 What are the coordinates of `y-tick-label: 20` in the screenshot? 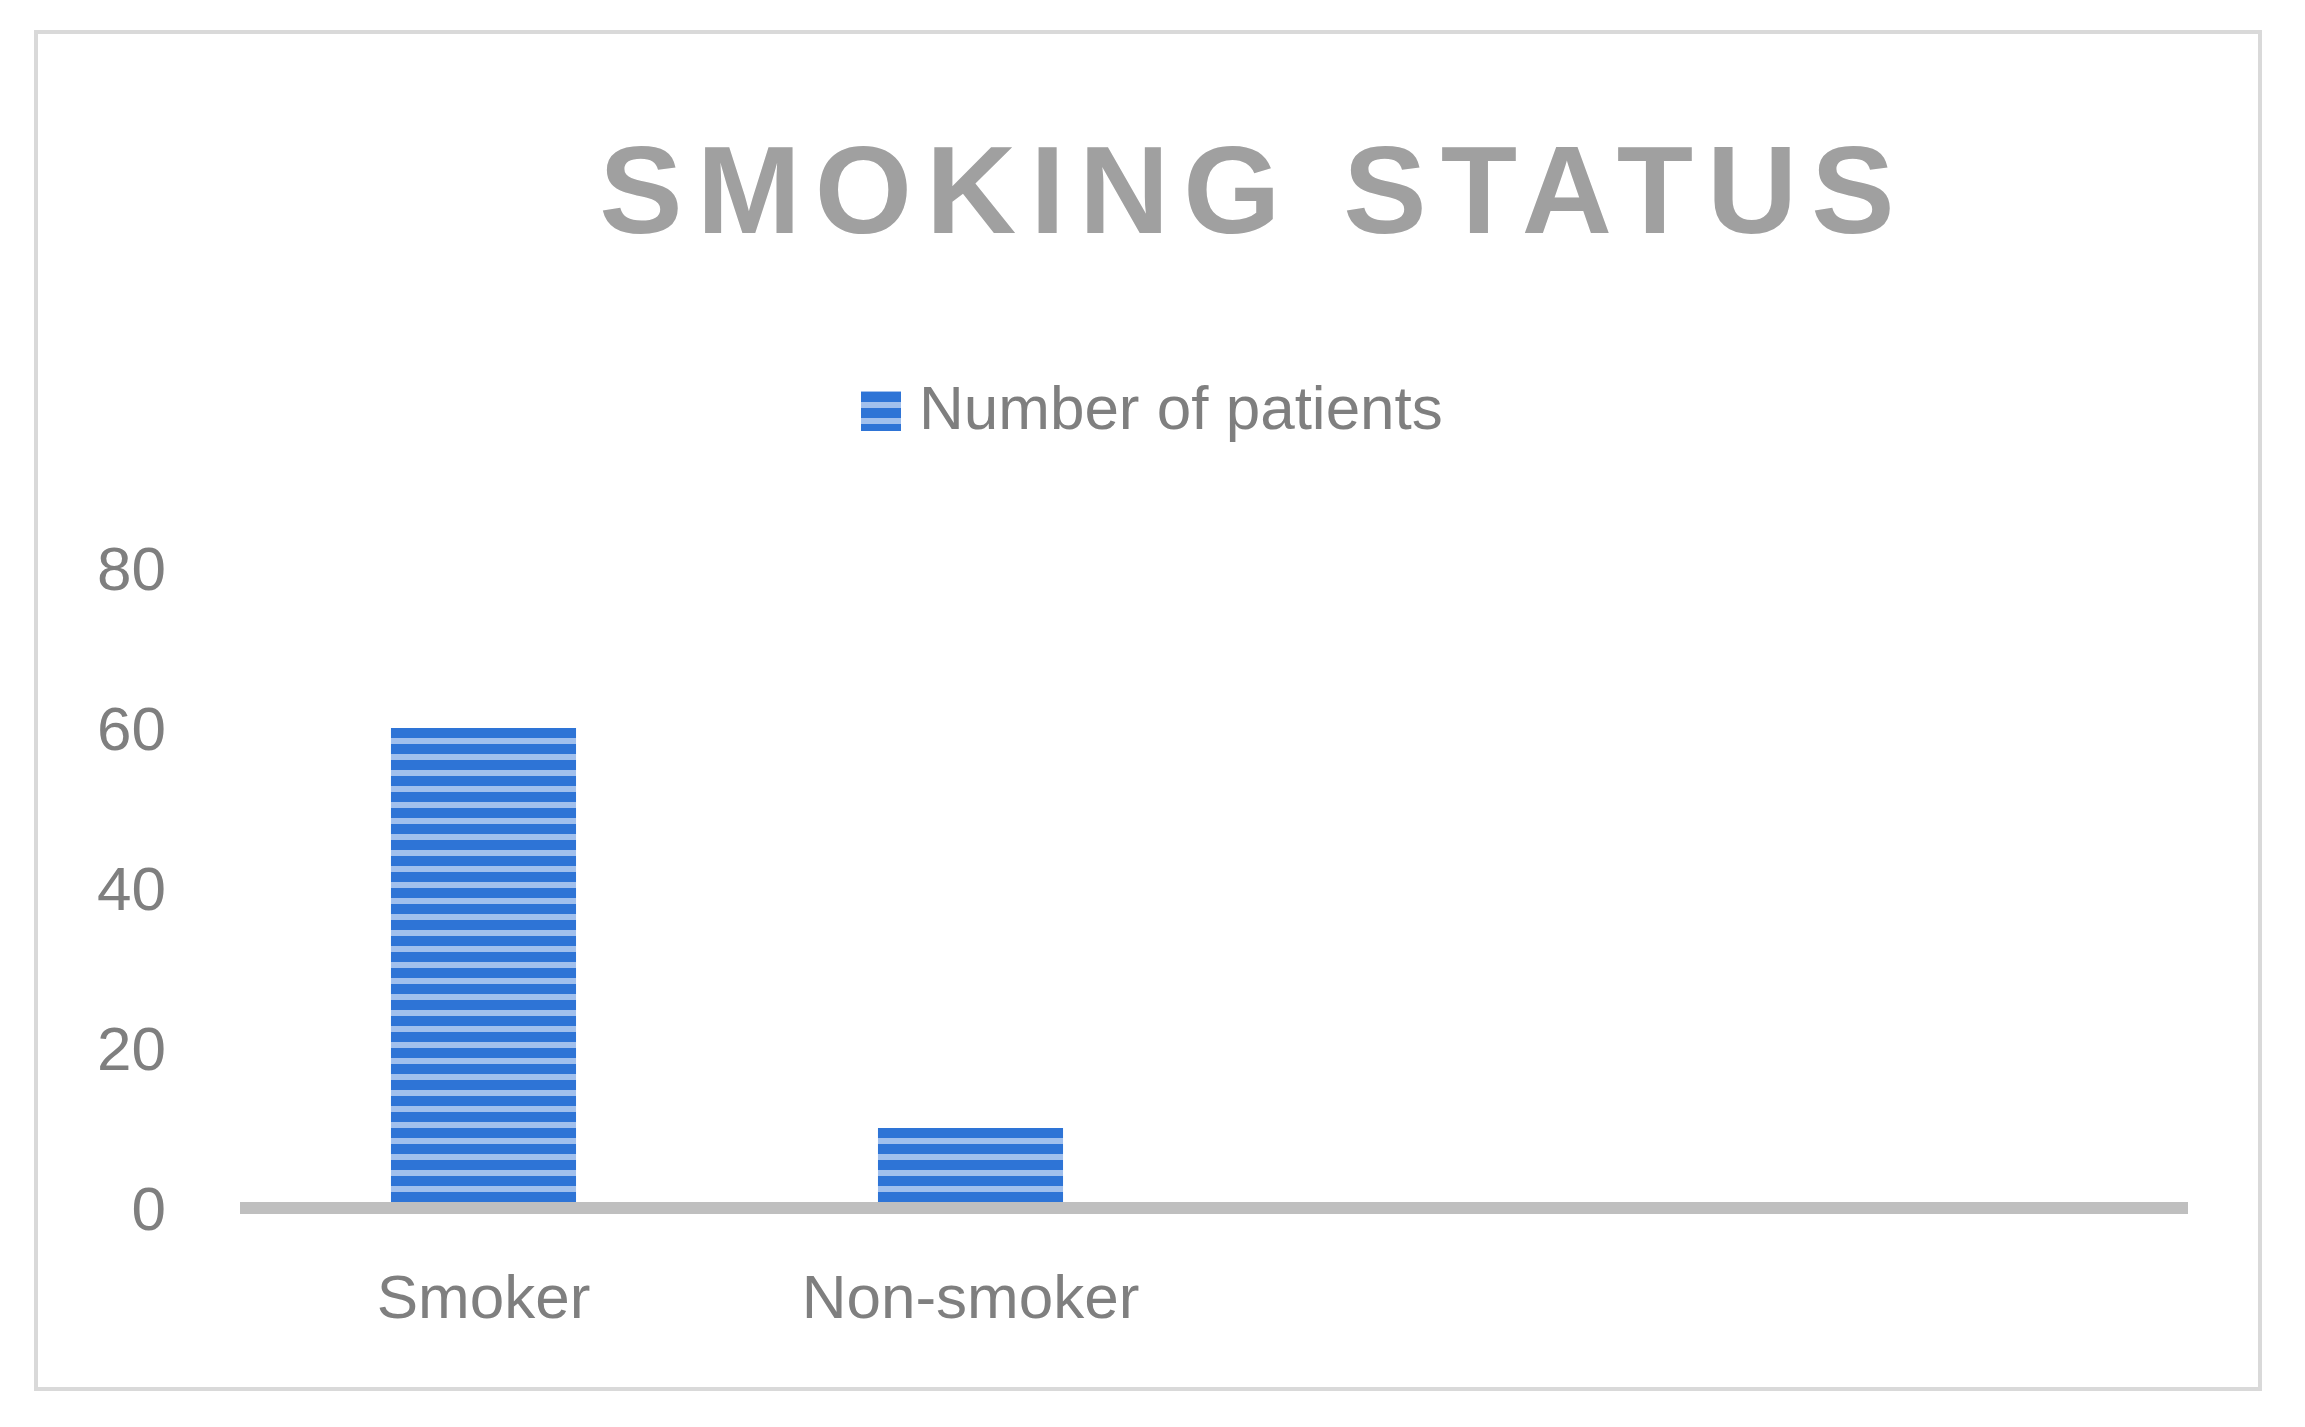 It's located at (131, 1048).